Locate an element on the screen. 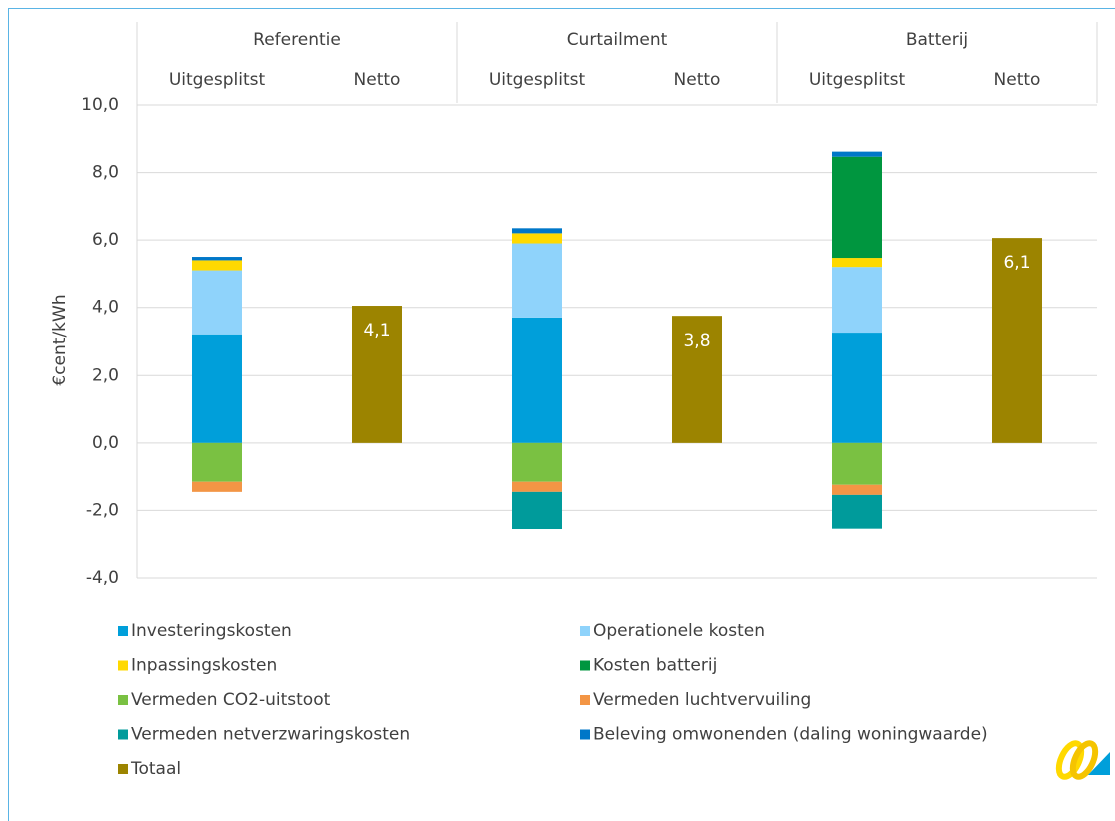 The width and height of the screenshot is (1115, 821). legend-label: Vermeden netverzwaringskosten is located at coordinates (270, 735).